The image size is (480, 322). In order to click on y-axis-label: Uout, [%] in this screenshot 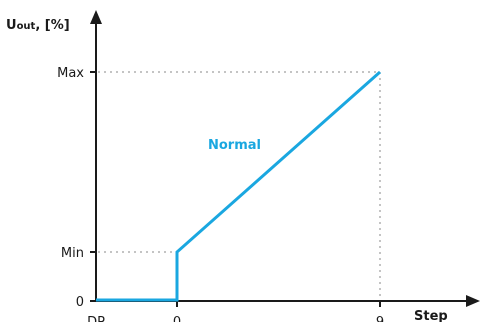, I will do `click(38, 25)`.